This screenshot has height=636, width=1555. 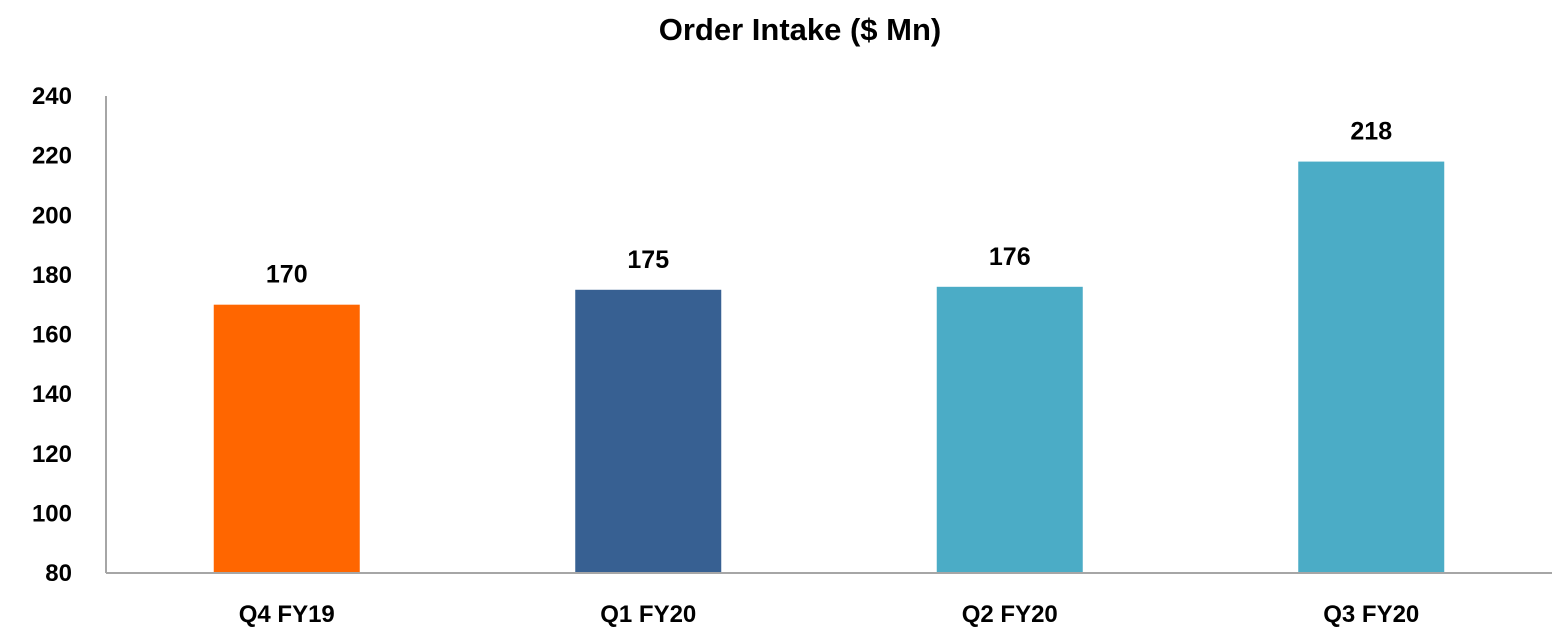 I want to click on y-tick-label: 160, so click(x=52, y=335).